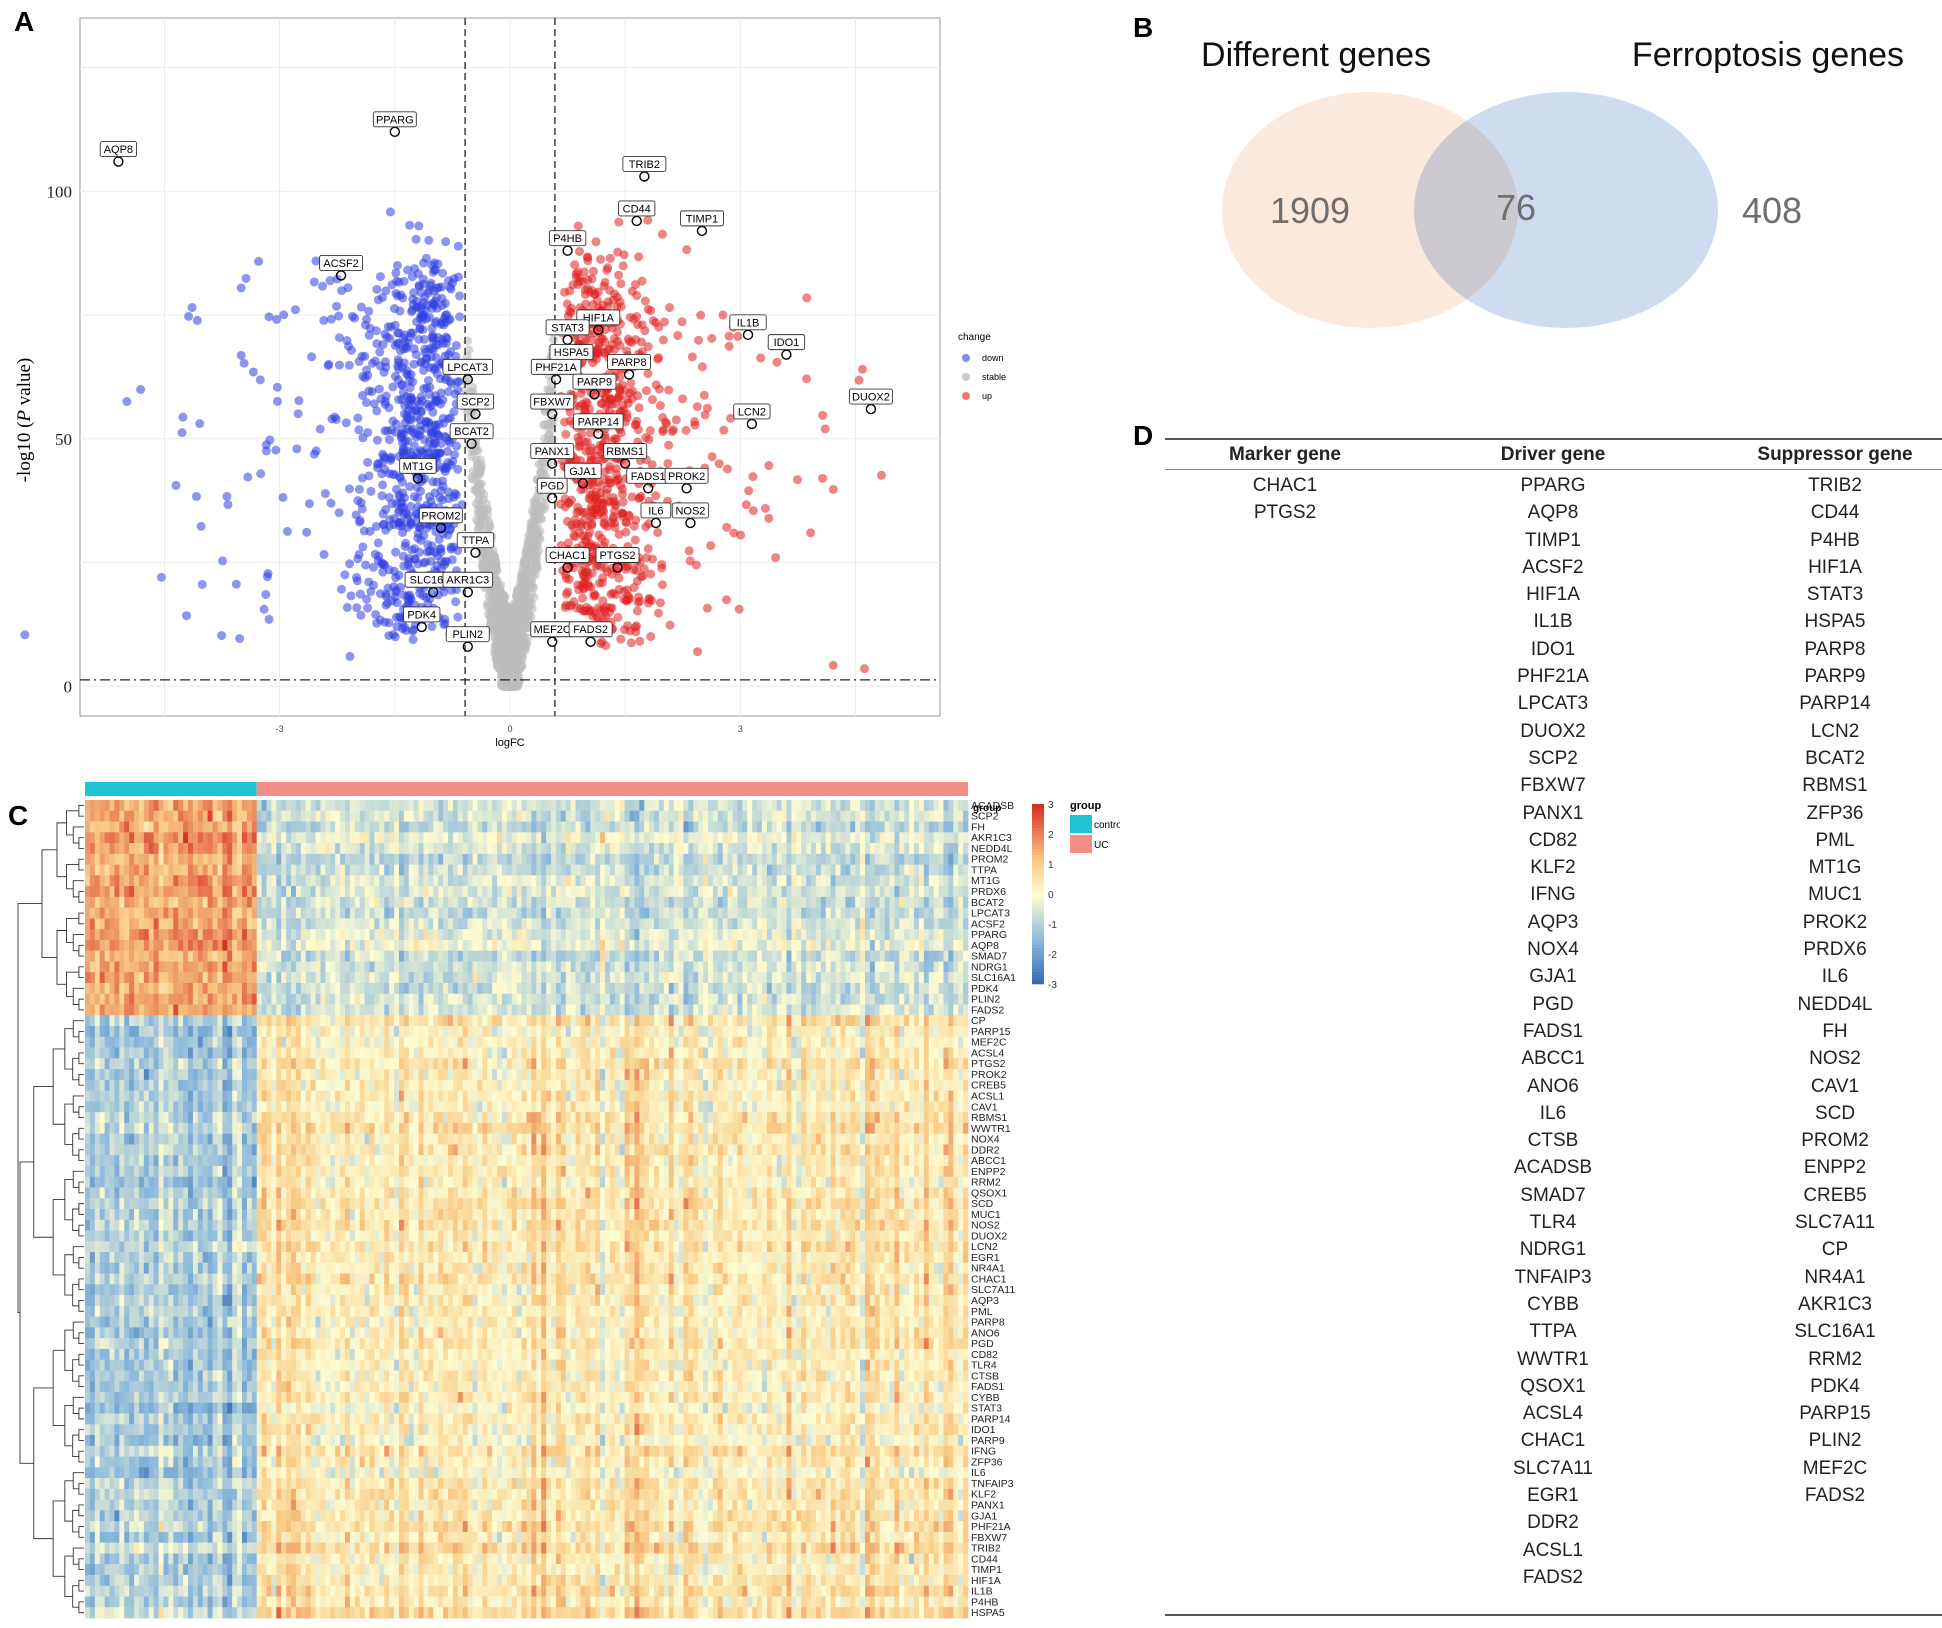  I want to click on labeled-gene-point, so click(702, 231).